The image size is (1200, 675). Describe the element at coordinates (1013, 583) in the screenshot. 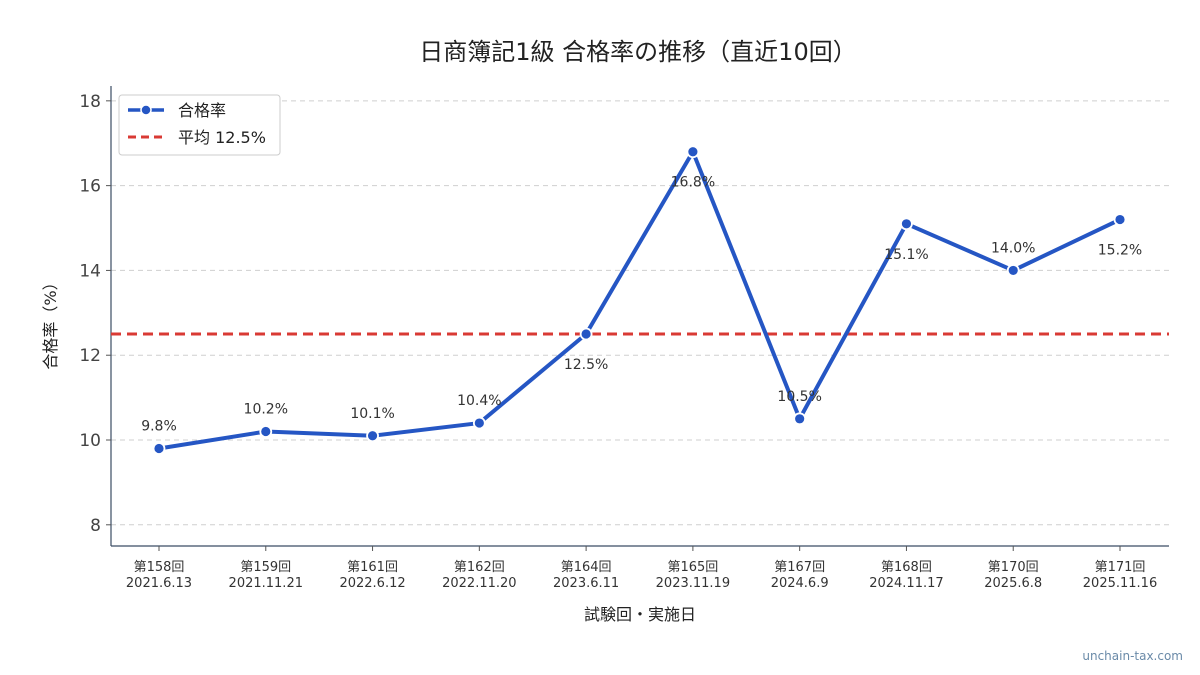

I see `xtick-label-date-8: 2025.6.8` at that location.